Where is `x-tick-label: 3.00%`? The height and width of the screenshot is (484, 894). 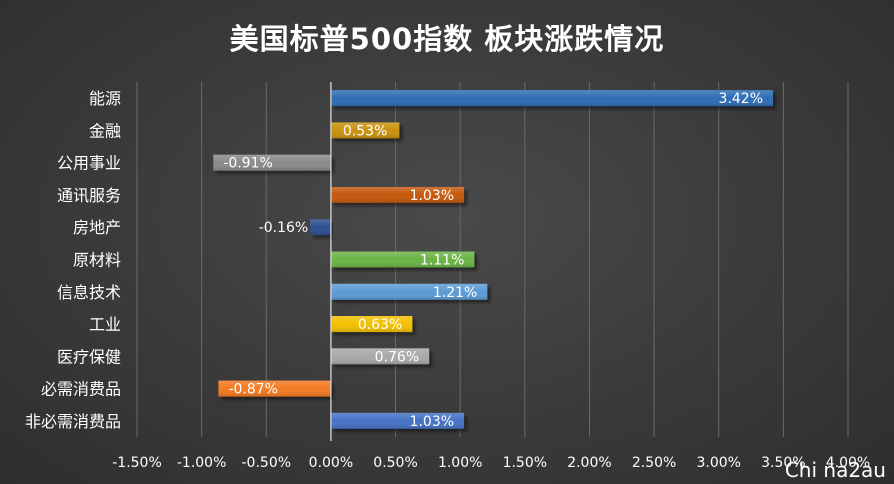 x-tick-label: 3.00% is located at coordinates (718, 463).